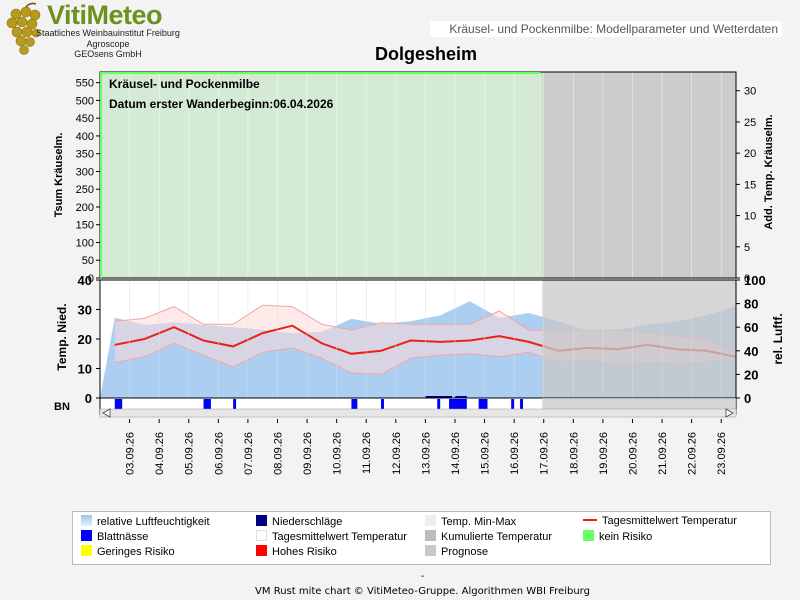  I want to click on legend-label: Kumulierte Temperatur, so click(497, 537).